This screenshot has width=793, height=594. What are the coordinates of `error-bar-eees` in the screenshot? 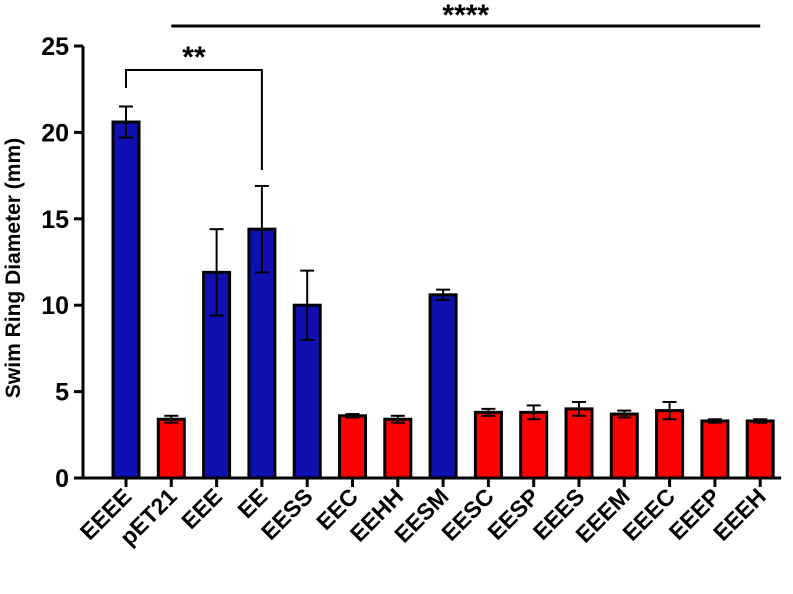 It's located at (579, 408).